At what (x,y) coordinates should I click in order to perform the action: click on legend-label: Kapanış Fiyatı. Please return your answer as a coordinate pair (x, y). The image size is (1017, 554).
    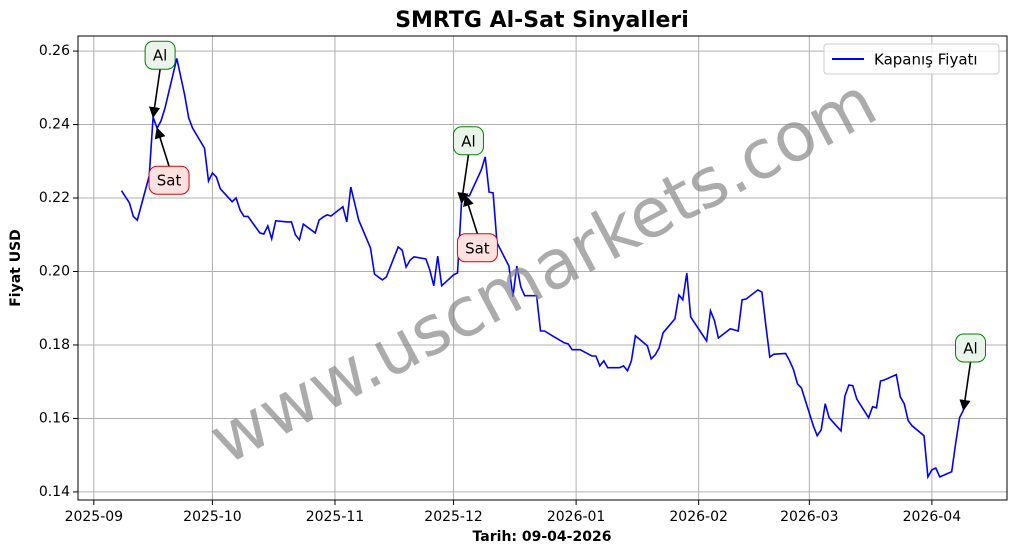
    Looking at the image, I should click on (926, 60).